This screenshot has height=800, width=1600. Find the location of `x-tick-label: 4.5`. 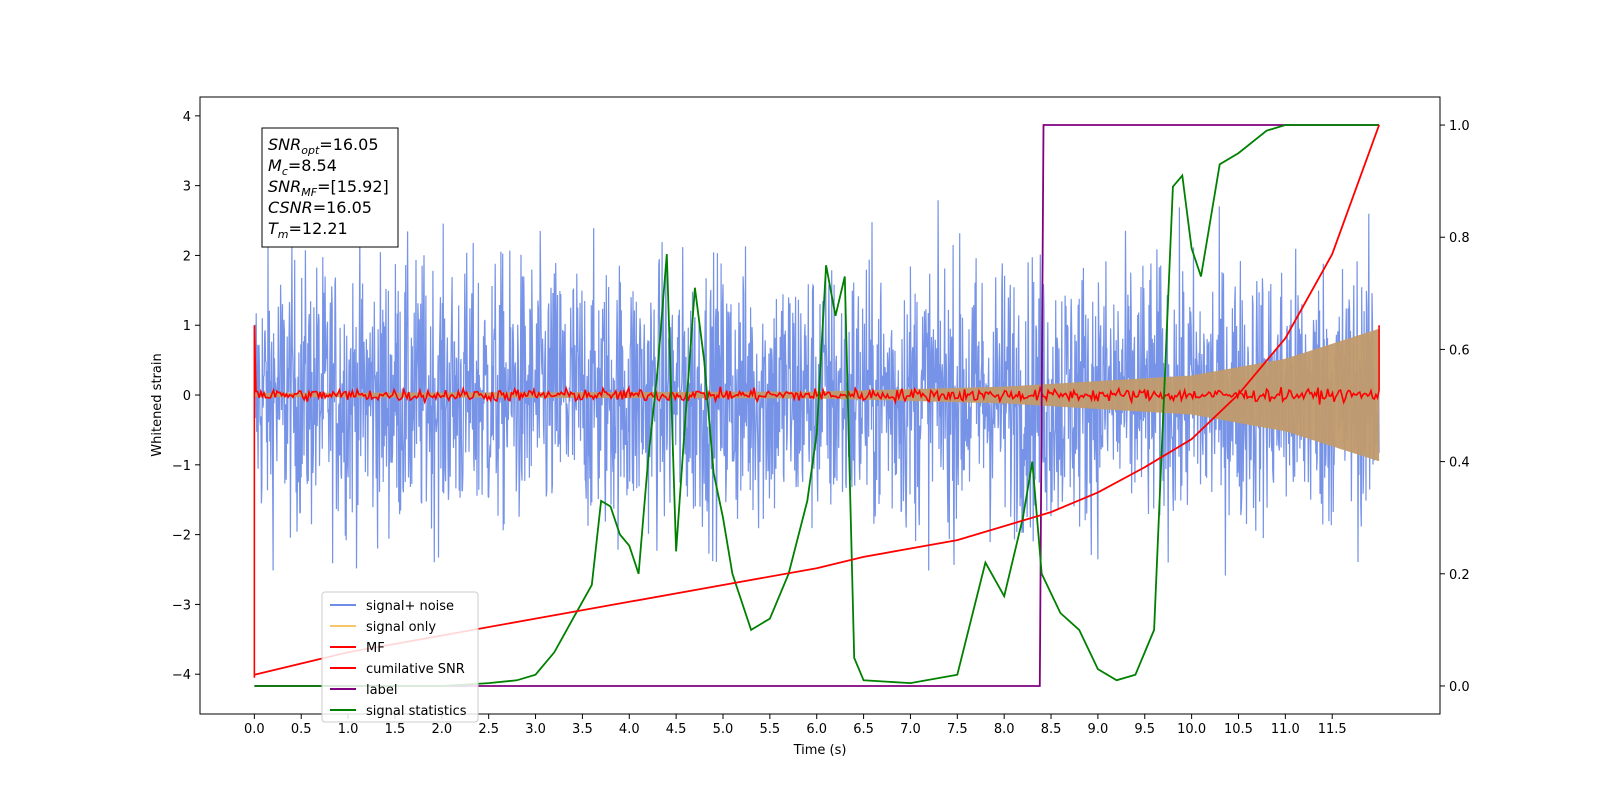

x-tick-label: 4.5 is located at coordinates (676, 729).